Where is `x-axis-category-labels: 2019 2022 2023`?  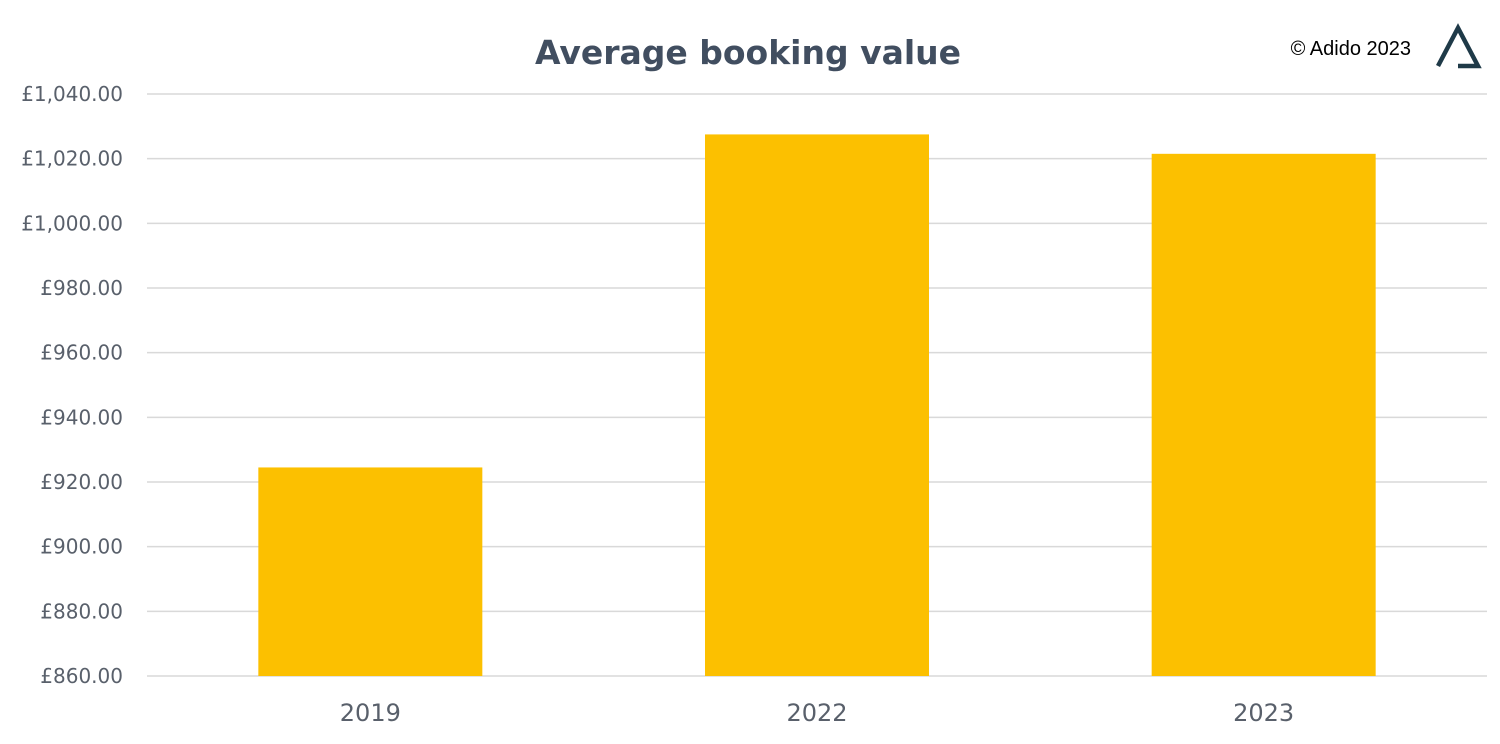
x-axis-category-labels: 2019 2022 2023 is located at coordinates (817, 713).